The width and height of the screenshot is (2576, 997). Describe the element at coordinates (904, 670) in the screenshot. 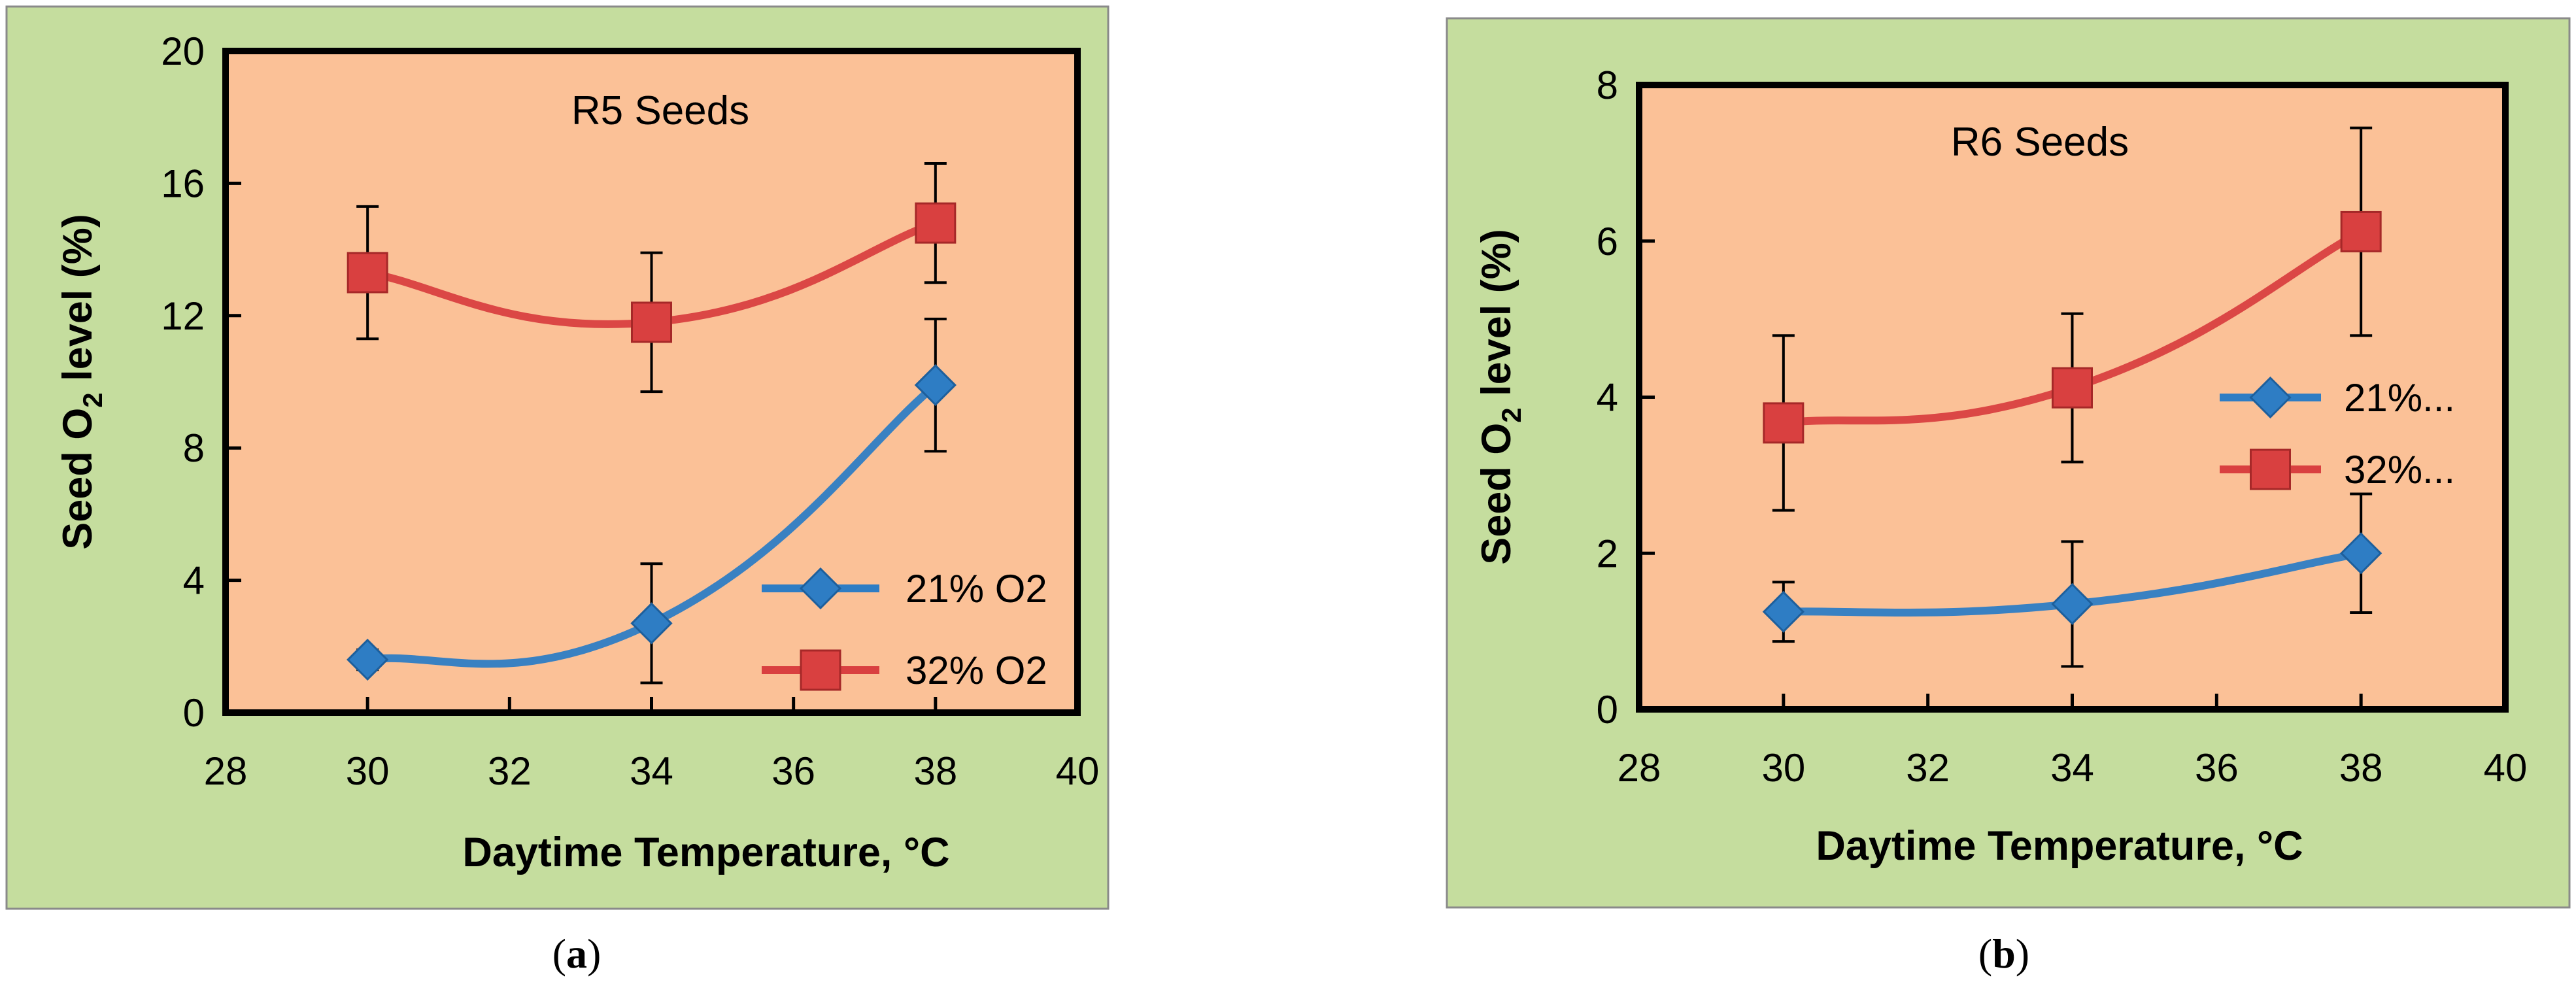

I see `legend-entry-1: 32% O2` at that location.